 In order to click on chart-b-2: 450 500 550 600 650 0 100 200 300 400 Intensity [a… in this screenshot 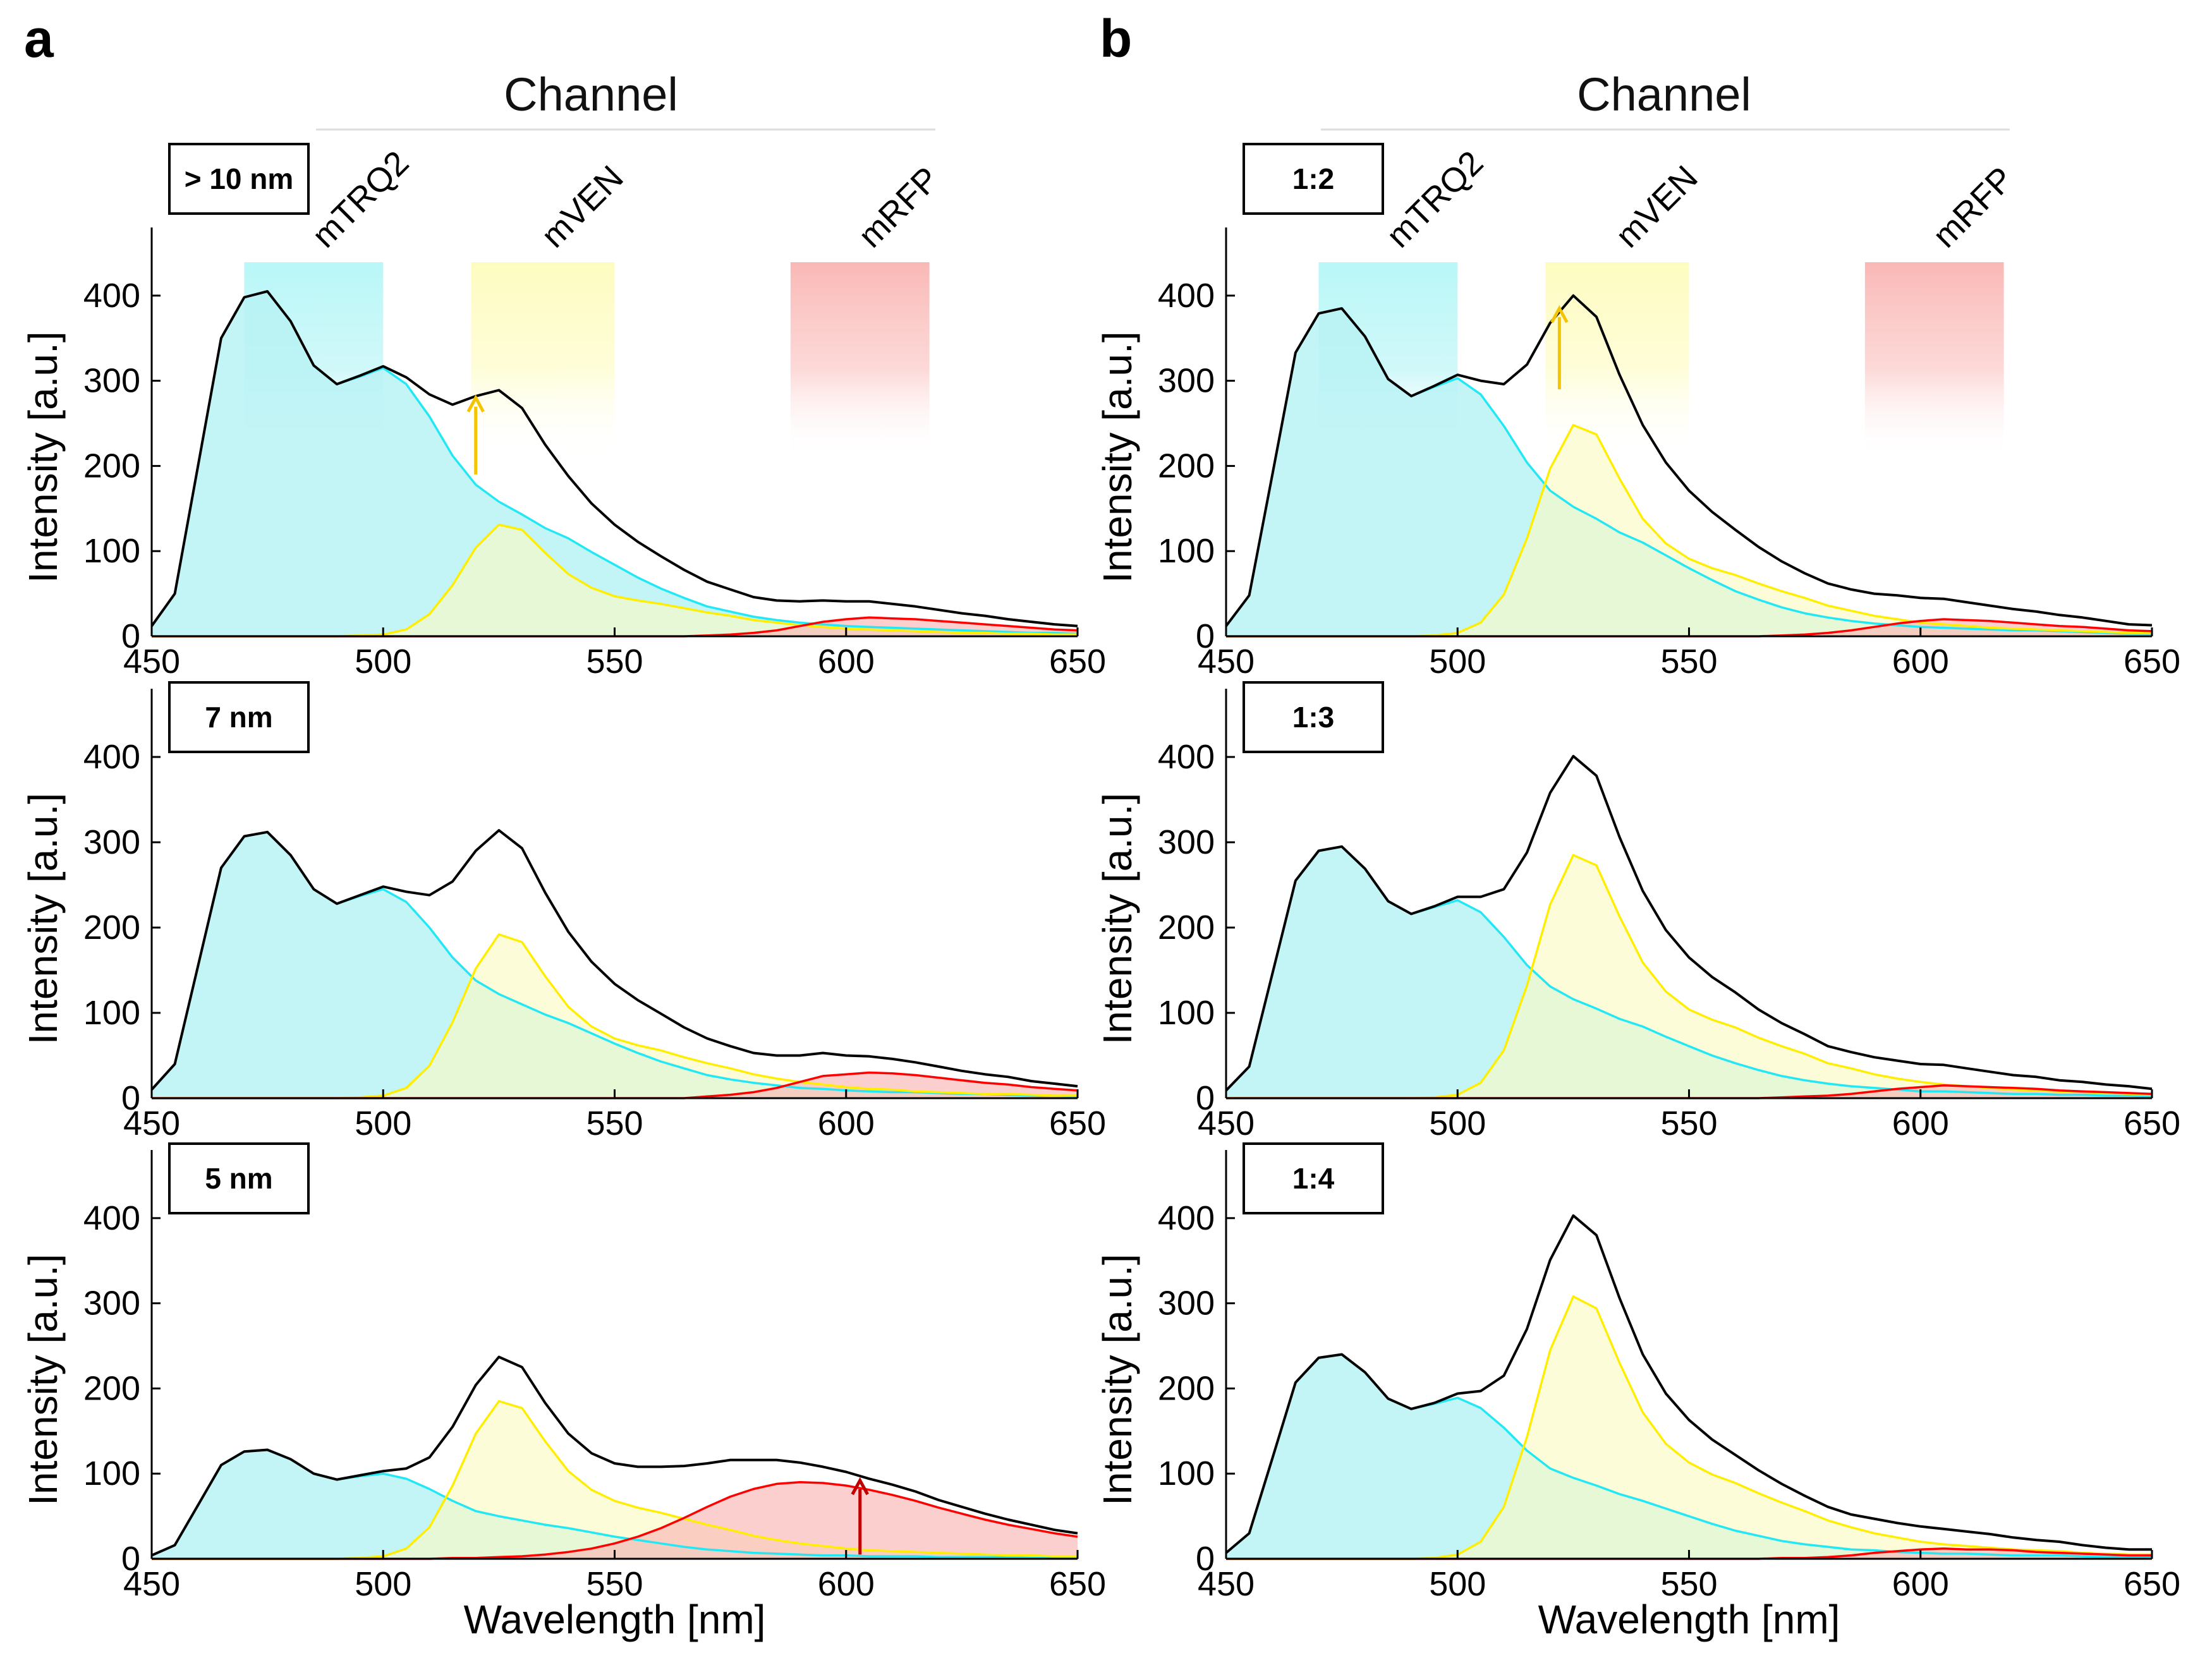, I will do `click(1637, 911)`.